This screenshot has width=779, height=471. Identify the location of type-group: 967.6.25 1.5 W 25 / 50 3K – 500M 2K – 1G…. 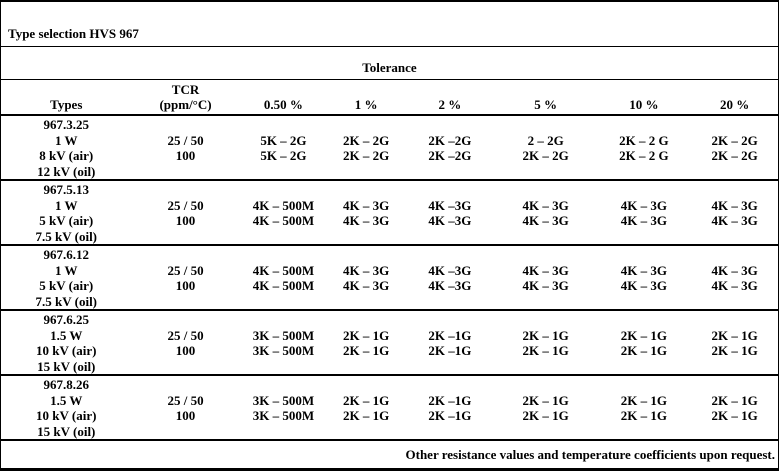
(389, 343).